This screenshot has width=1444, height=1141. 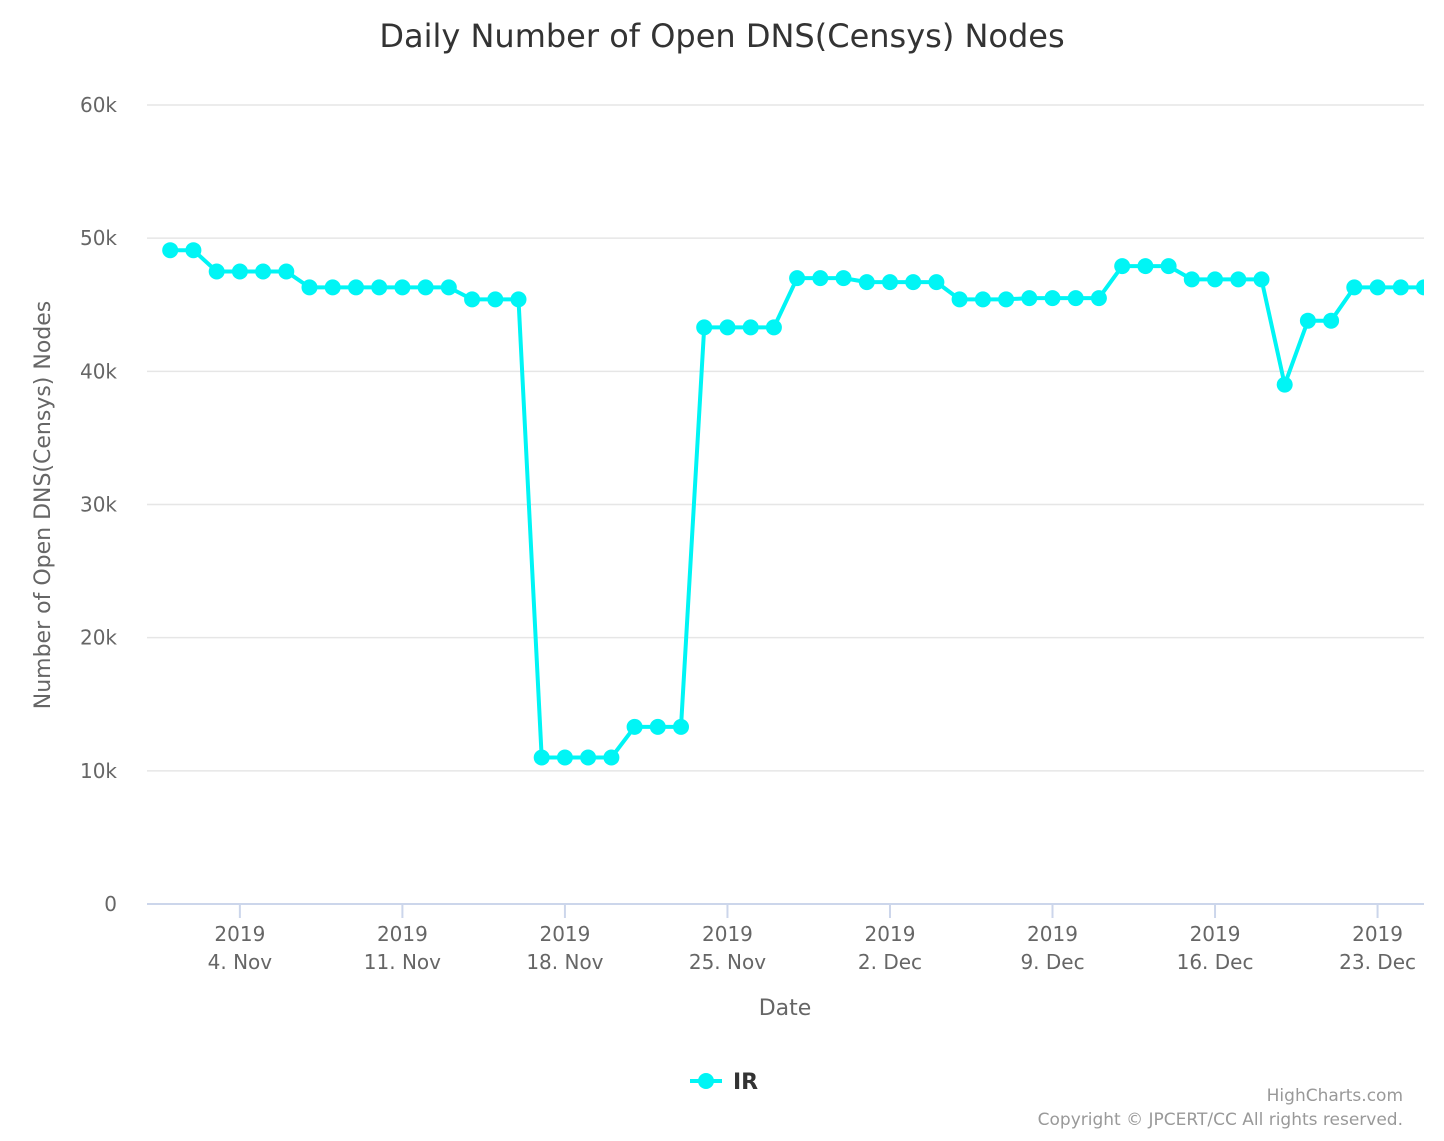 What do you see at coordinates (785, 1008) in the screenshot?
I see `x-axis-title: Date` at bounding box center [785, 1008].